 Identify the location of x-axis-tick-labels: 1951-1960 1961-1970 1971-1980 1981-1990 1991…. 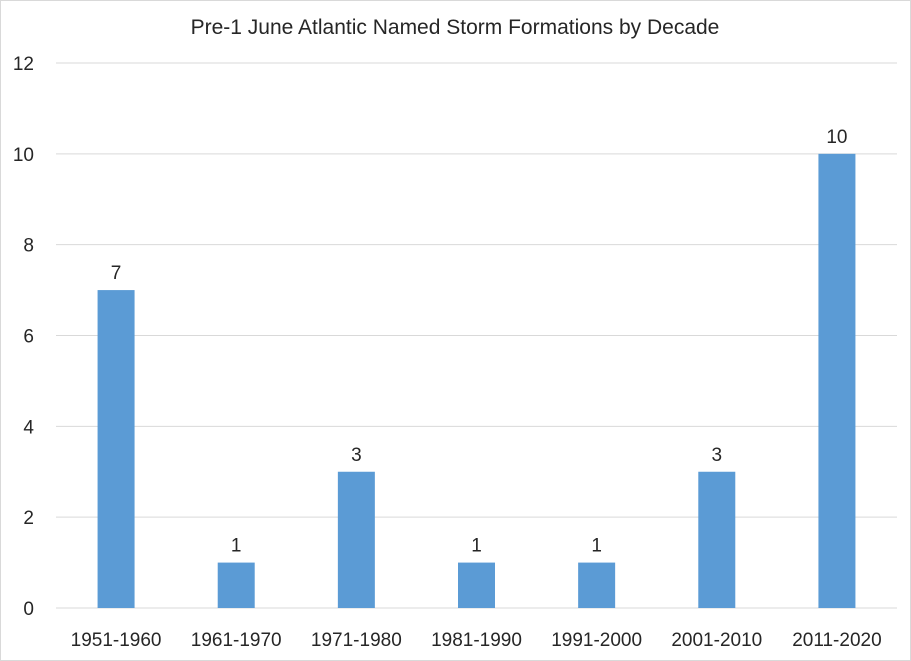
(476, 640).